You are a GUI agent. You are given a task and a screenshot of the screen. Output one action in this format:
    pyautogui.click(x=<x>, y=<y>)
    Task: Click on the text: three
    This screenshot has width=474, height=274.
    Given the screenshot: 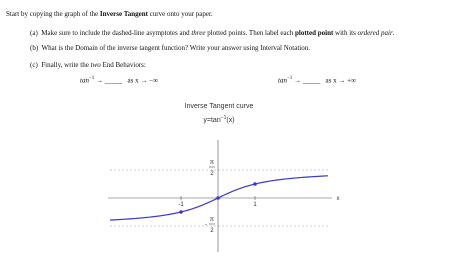 What is the action you would take?
    pyautogui.click(x=198, y=33)
    